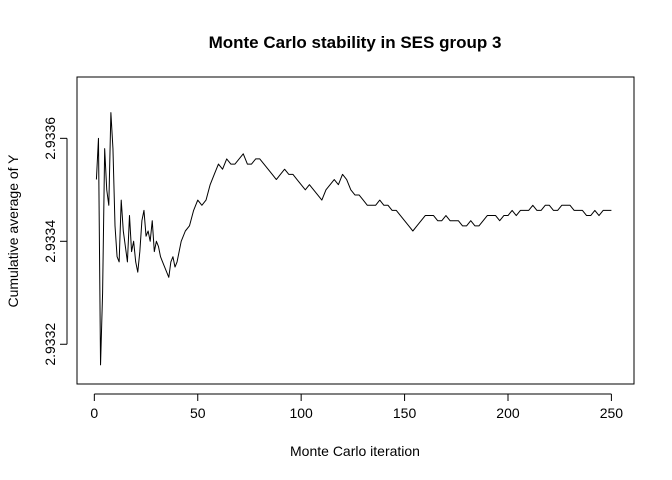 The width and height of the screenshot is (672, 480). Describe the element at coordinates (355, 42) in the screenshot. I see `chart-title: Monte Carlo stability in SES group 3` at that location.